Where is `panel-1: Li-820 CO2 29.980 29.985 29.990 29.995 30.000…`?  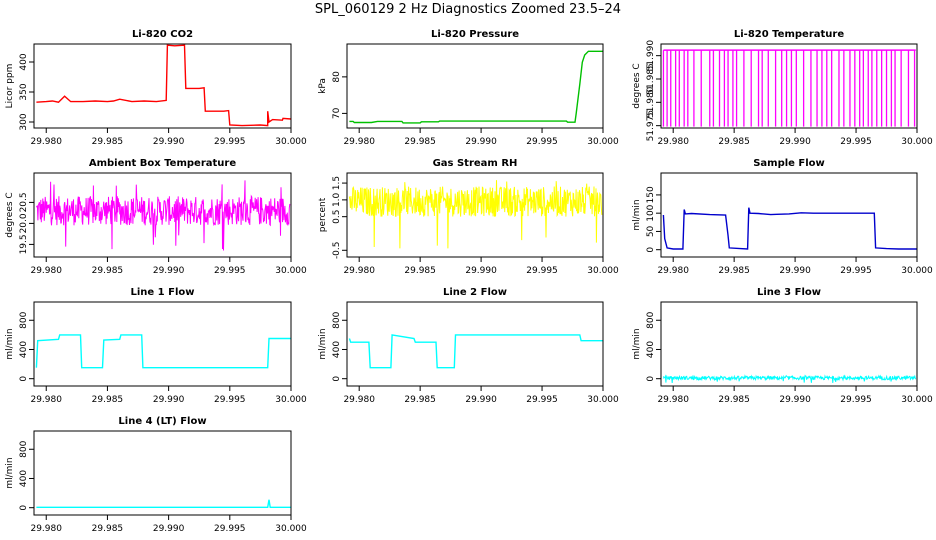 panel-1: Li-820 CO2 29.980 29.985 29.990 29.995 30.000… is located at coordinates (156, 88).